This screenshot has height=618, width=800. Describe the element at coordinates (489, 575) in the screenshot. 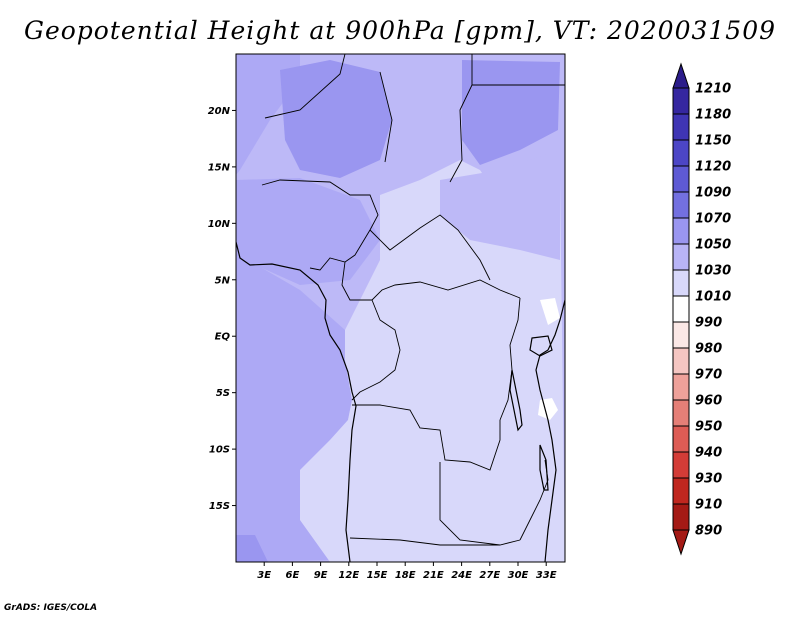

I see `lon-tick-label: 27E` at that location.